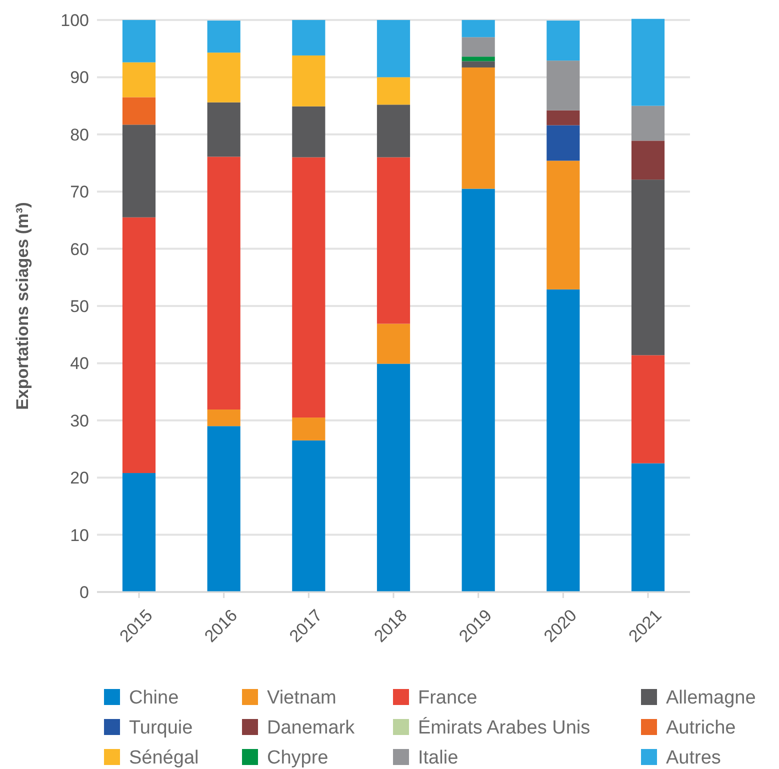  What do you see at coordinates (79, 535) in the screenshot?
I see `y-tick-label: 10` at bounding box center [79, 535].